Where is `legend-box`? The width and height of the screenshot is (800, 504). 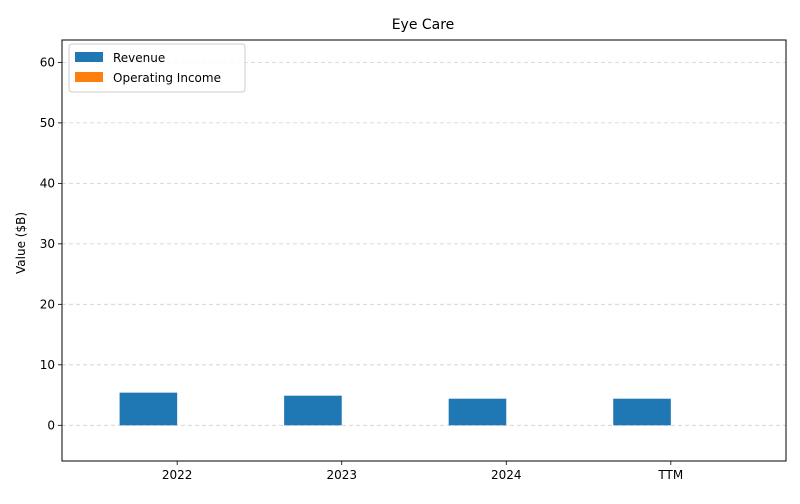 legend-box is located at coordinates (157, 68).